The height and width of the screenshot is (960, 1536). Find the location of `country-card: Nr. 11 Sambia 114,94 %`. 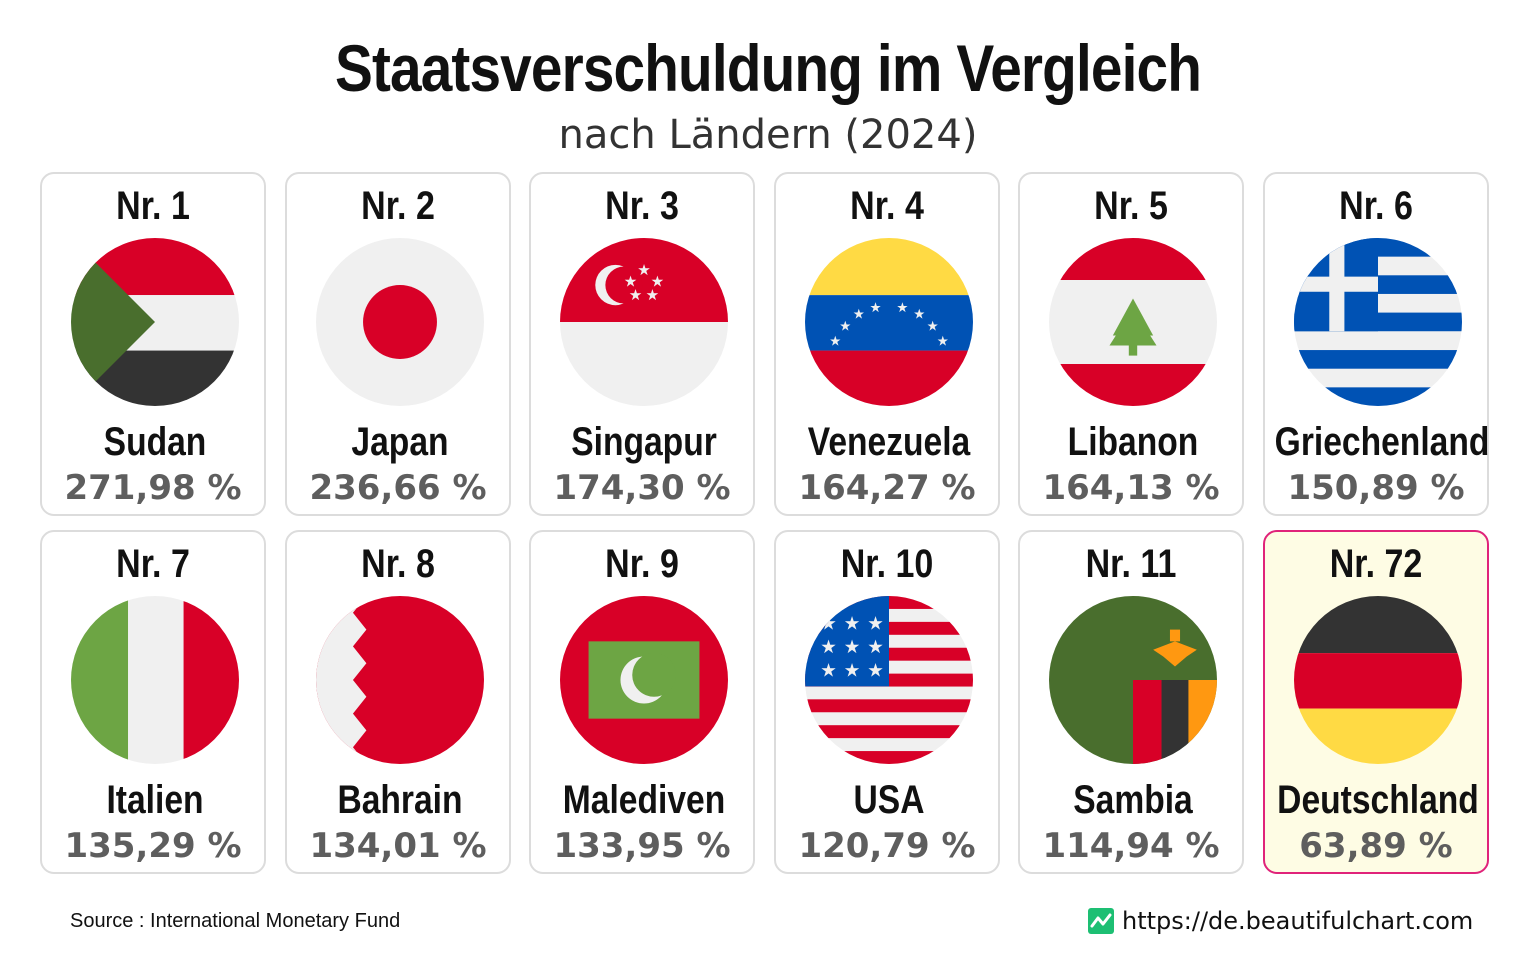

country-card: Nr. 11 Sambia 114,94 % is located at coordinates (1131, 702).